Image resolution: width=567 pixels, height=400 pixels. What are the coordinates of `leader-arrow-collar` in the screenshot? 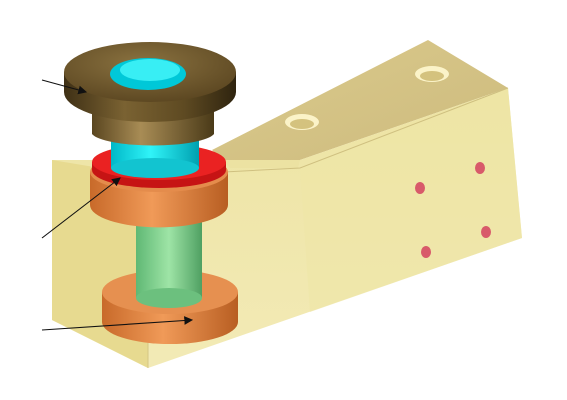 It's located at (117, 323).